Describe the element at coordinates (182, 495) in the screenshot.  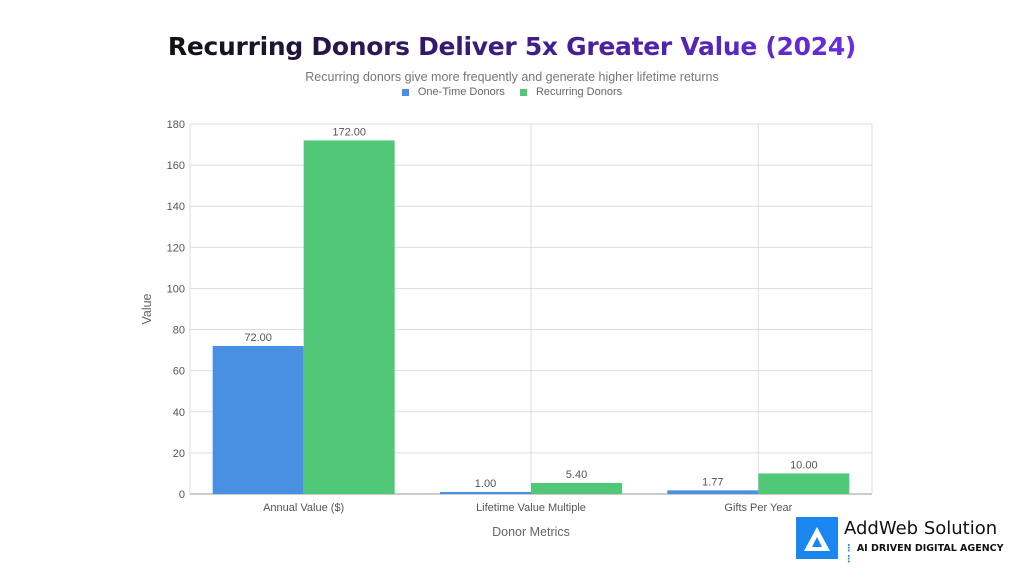
I see `y-tick-label: 0` at that location.